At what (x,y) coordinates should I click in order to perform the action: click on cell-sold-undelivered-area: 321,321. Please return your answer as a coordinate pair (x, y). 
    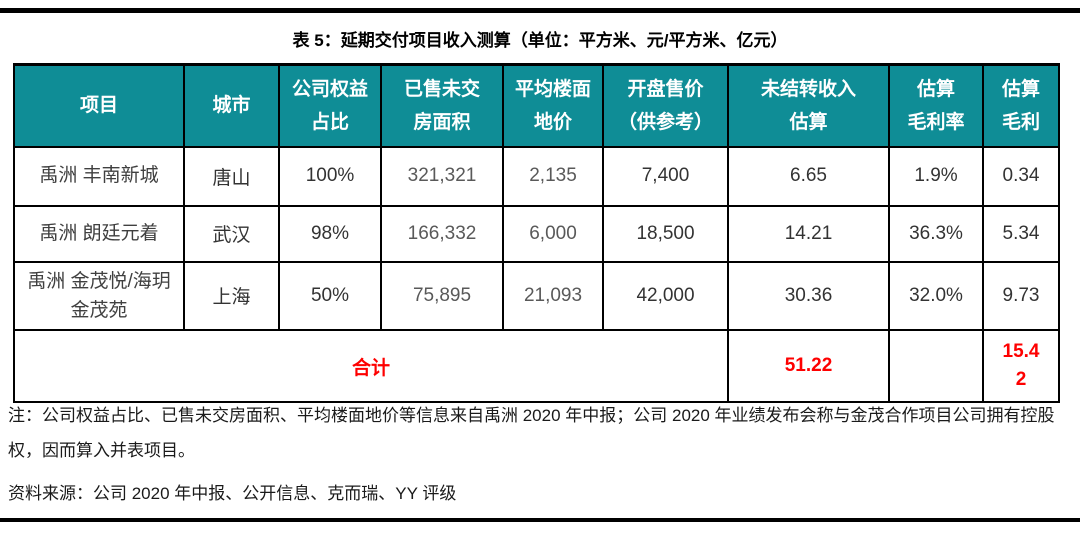
    Looking at the image, I should click on (442, 176).